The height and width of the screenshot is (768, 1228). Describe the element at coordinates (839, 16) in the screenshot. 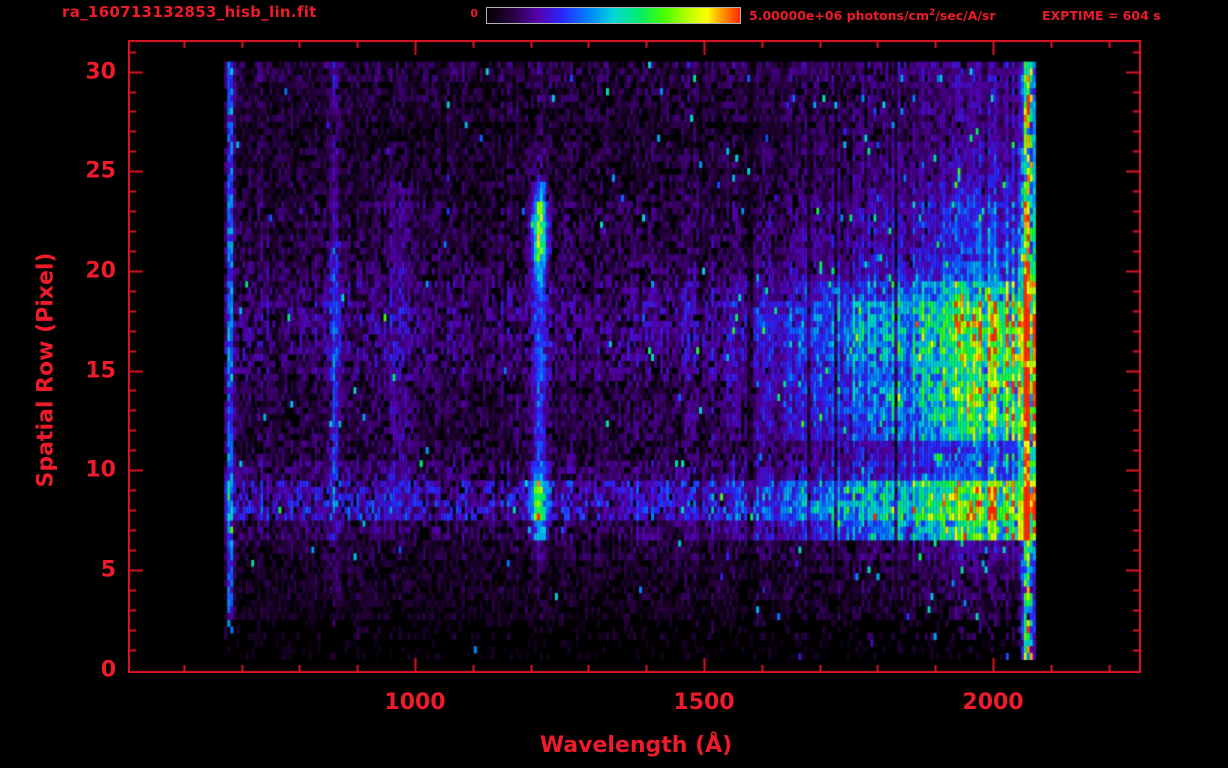

I see `colorbar-max-label-prefix: 5.00000e+06 photons/cm` at that location.